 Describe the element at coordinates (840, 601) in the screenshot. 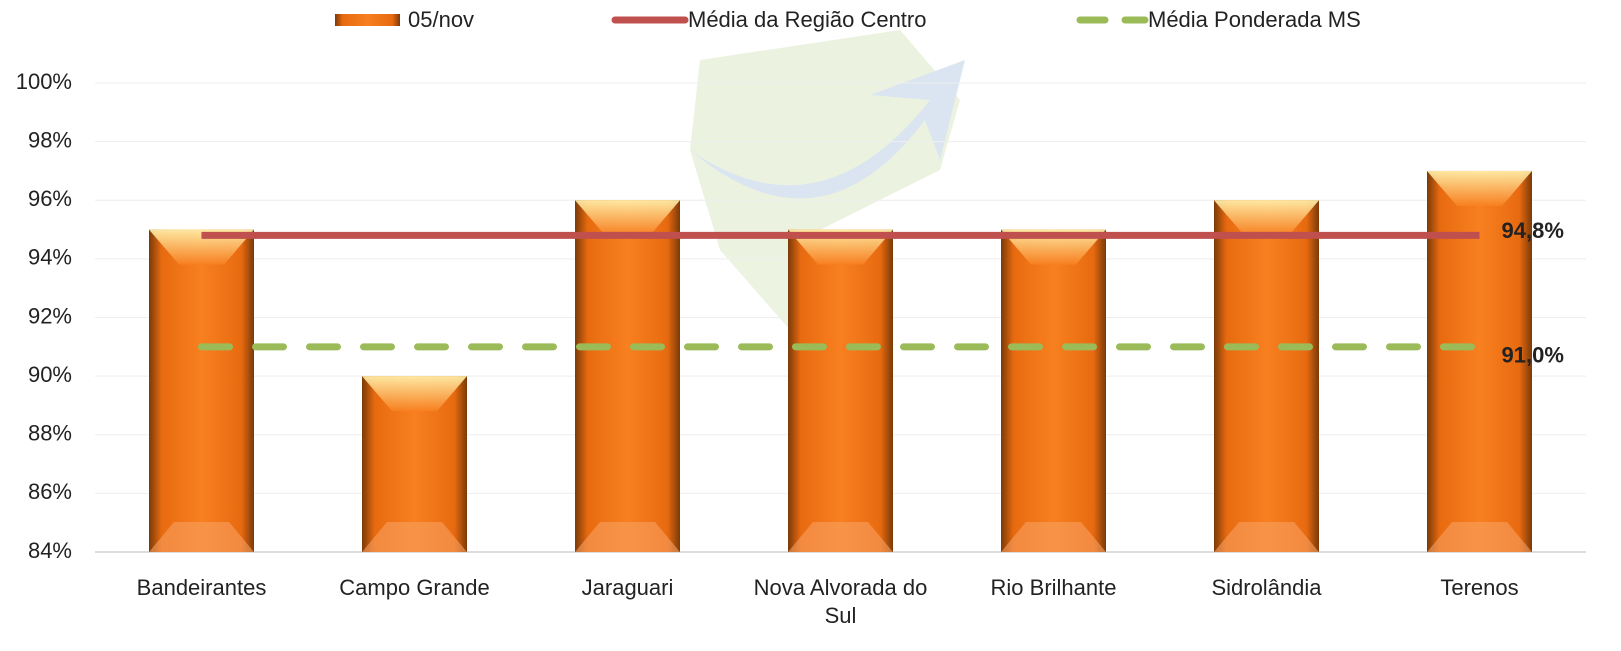

I see `x-tick-label: Nova Alvorada do Sul` at that location.